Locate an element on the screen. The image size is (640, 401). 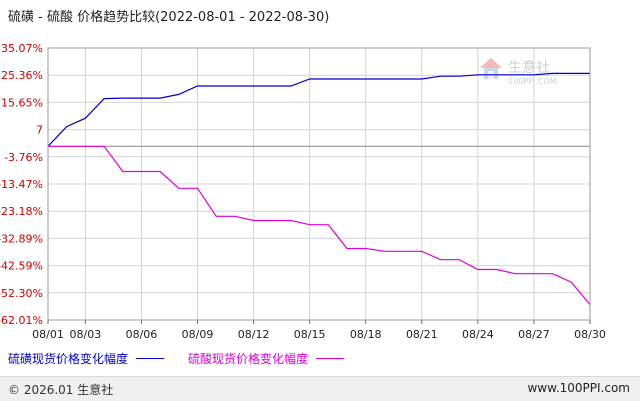
y-tick-label: -13.47% is located at coordinates (21, 184).